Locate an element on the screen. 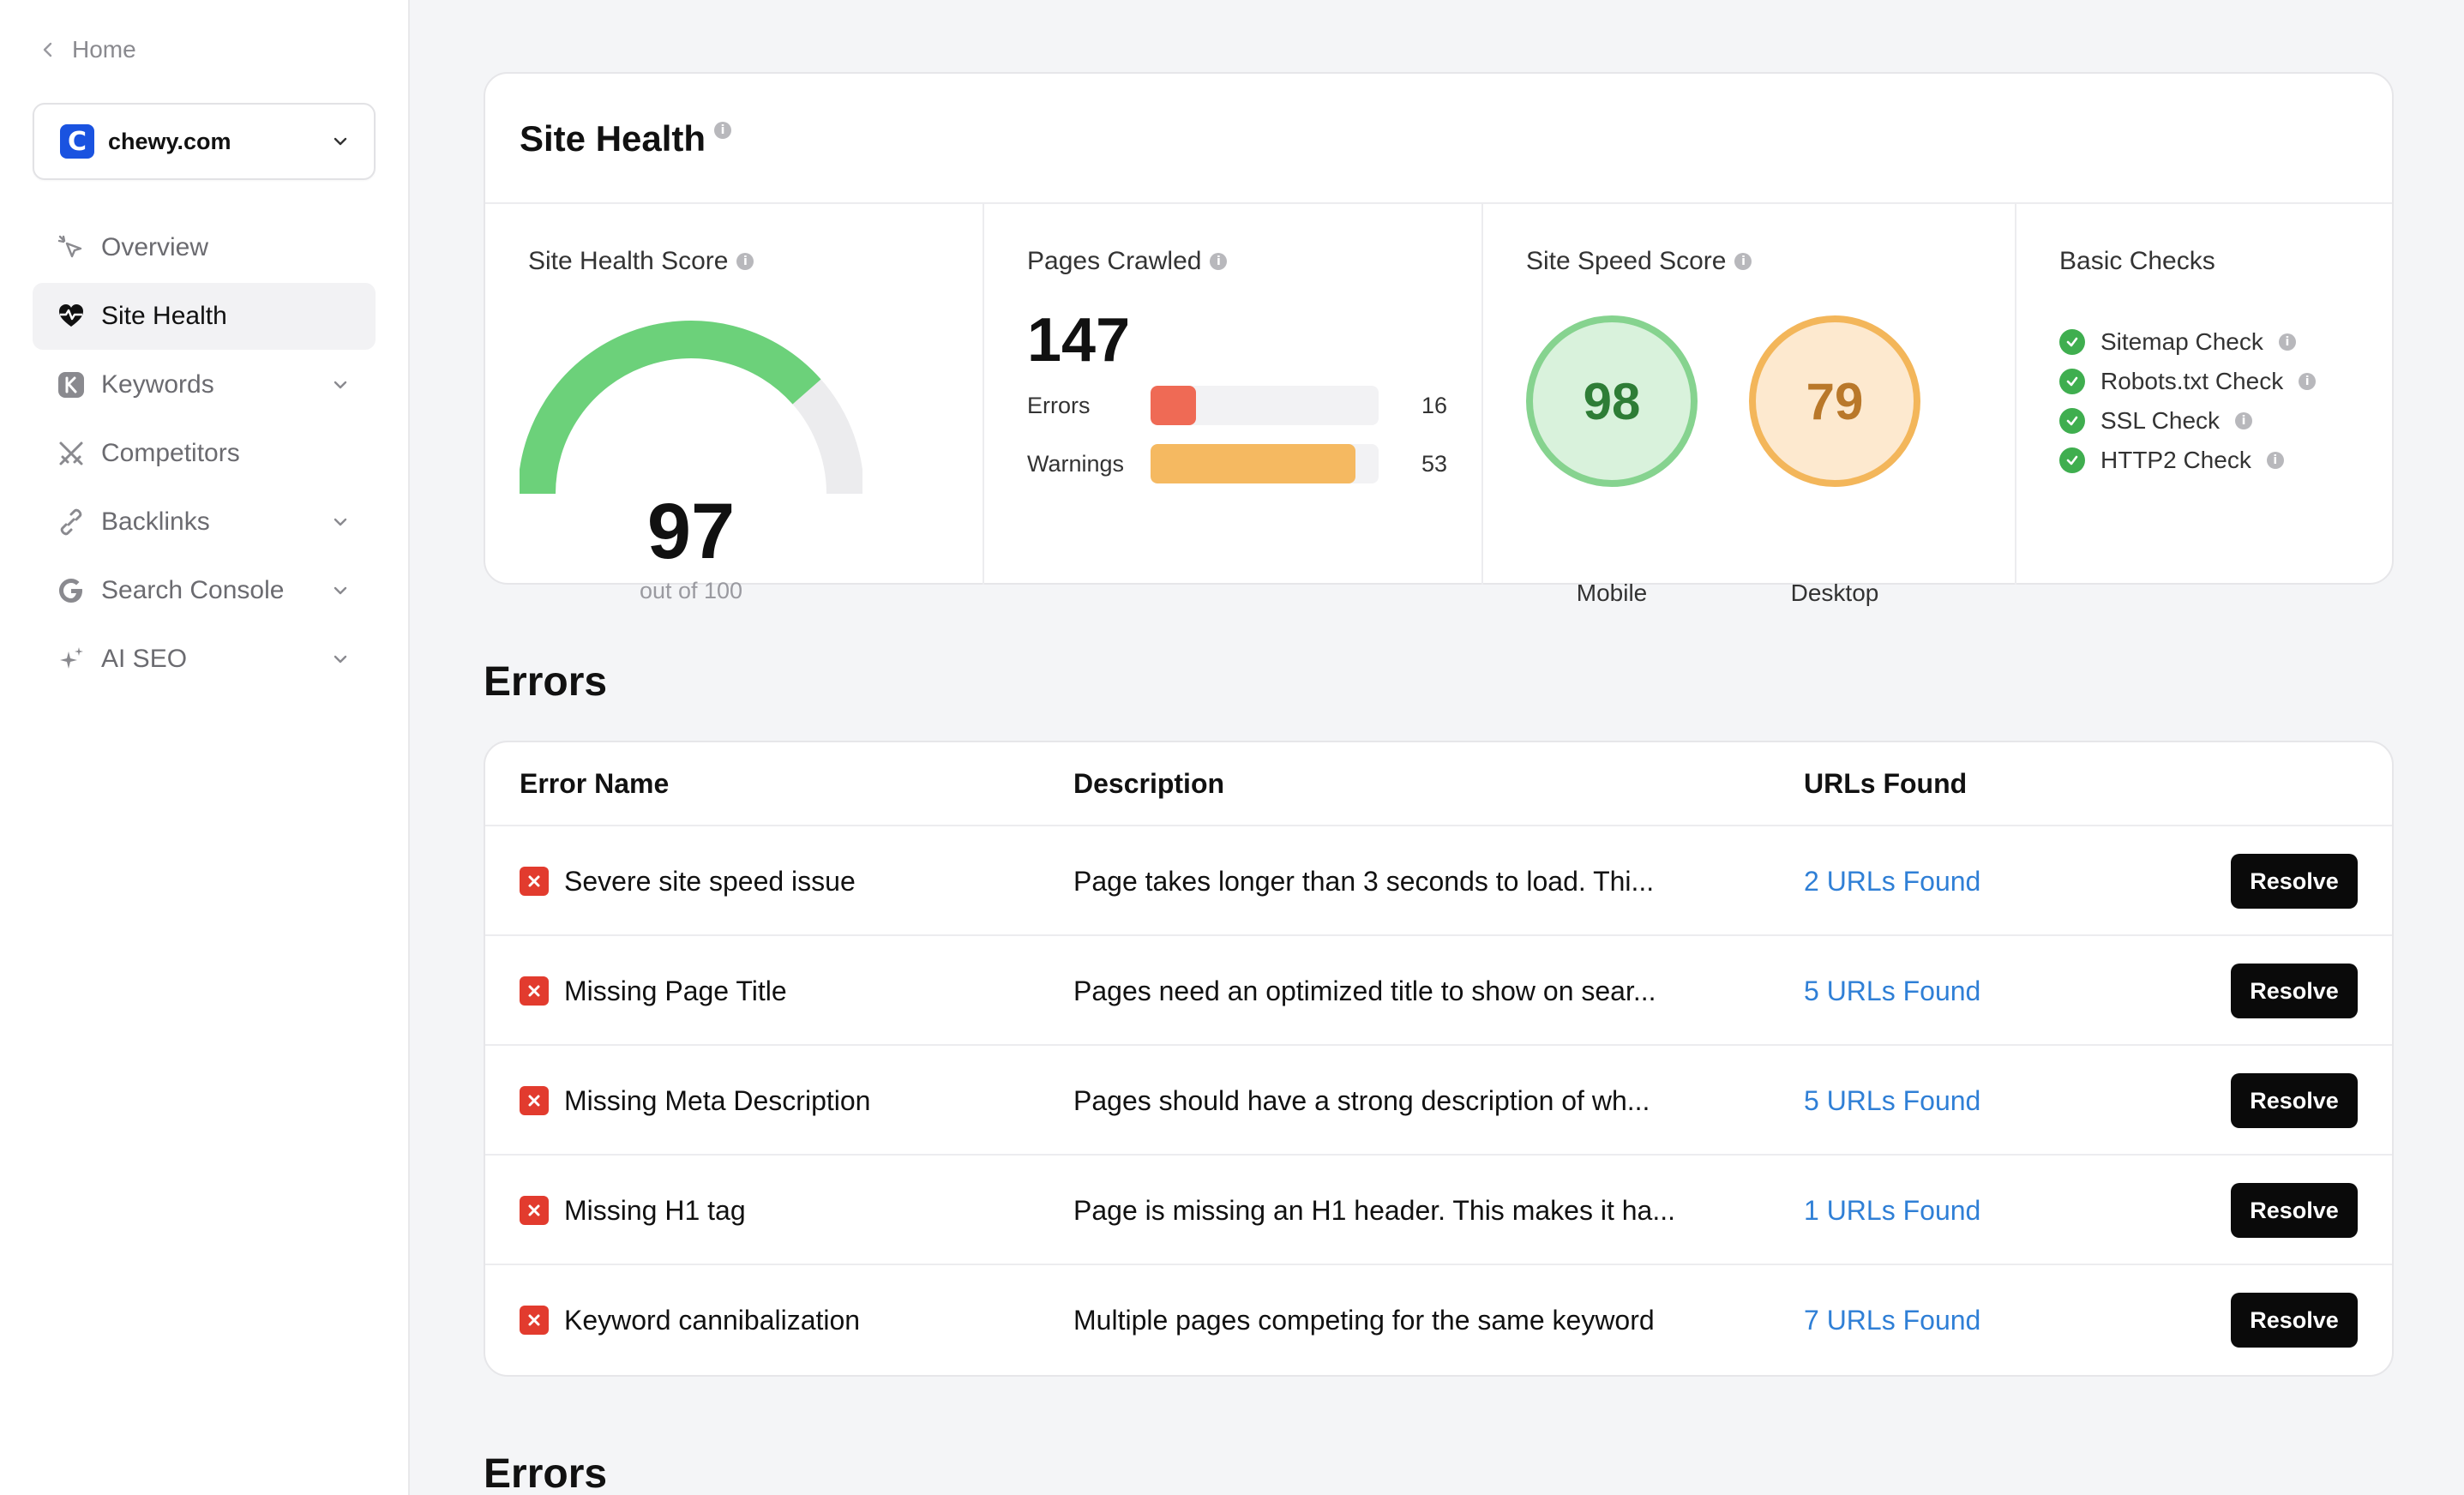  divider is located at coordinates (1438, 203).